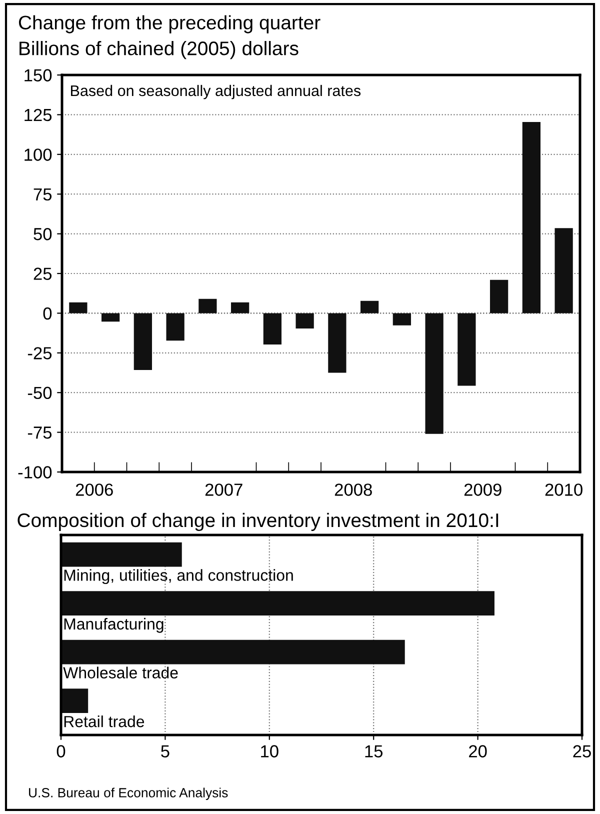  What do you see at coordinates (43, 274) in the screenshot?
I see `y-tick-label: 25` at bounding box center [43, 274].